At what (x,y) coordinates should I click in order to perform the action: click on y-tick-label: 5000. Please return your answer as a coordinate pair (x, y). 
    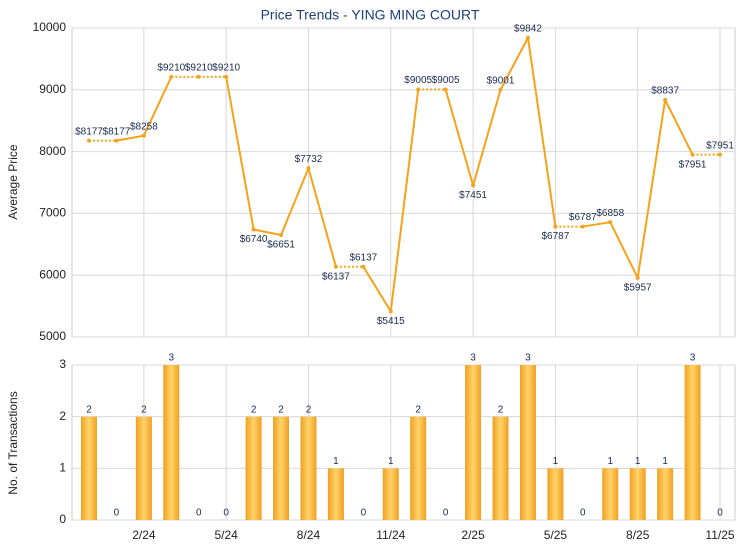
    Looking at the image, I should click on (52, 336).